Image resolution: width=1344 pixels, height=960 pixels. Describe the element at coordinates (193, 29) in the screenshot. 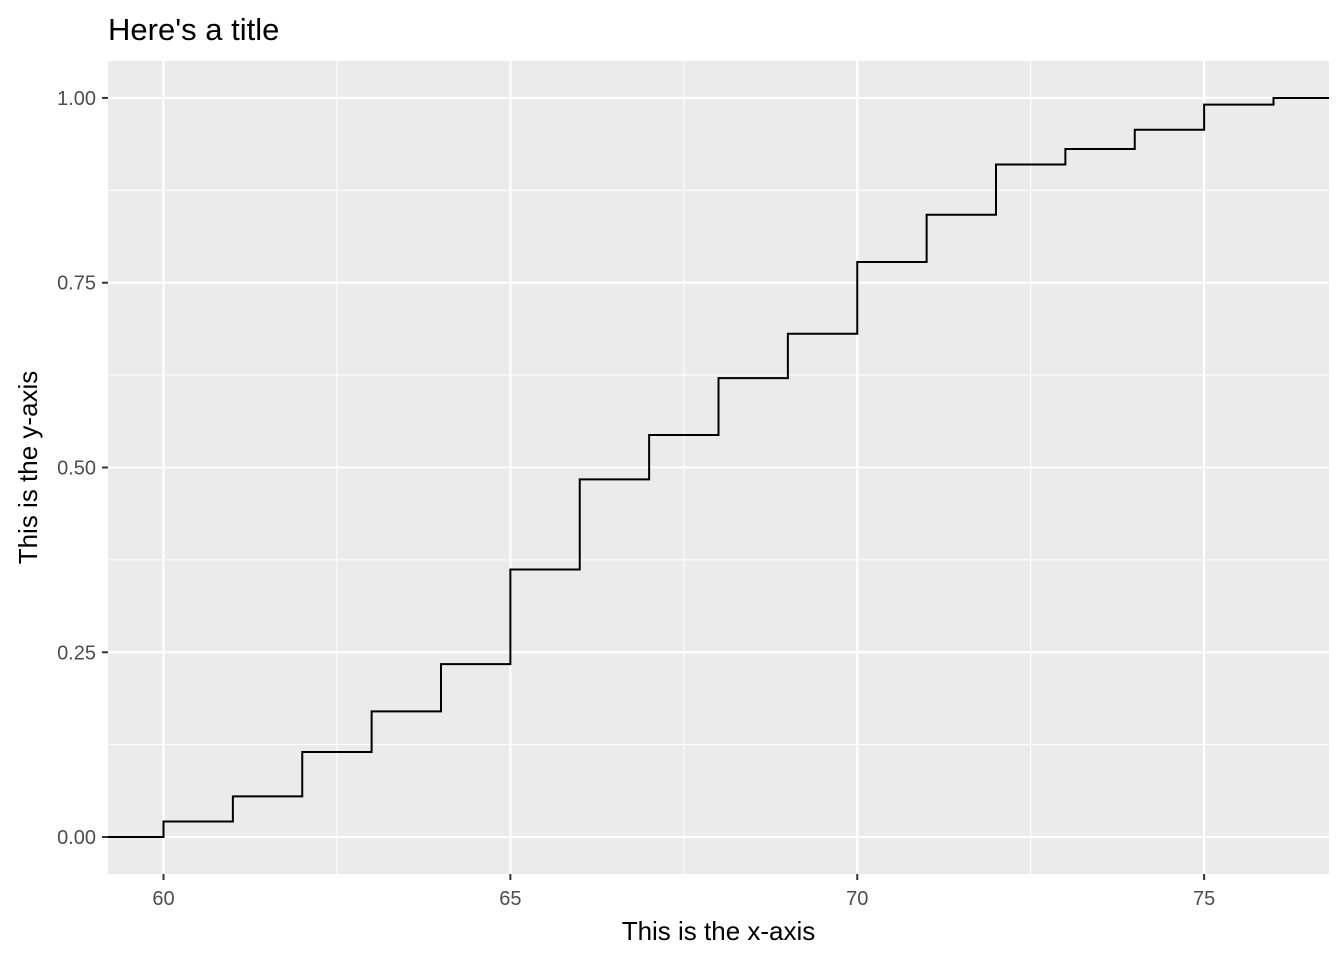

I see `chart-title: Here's a title` at that location.